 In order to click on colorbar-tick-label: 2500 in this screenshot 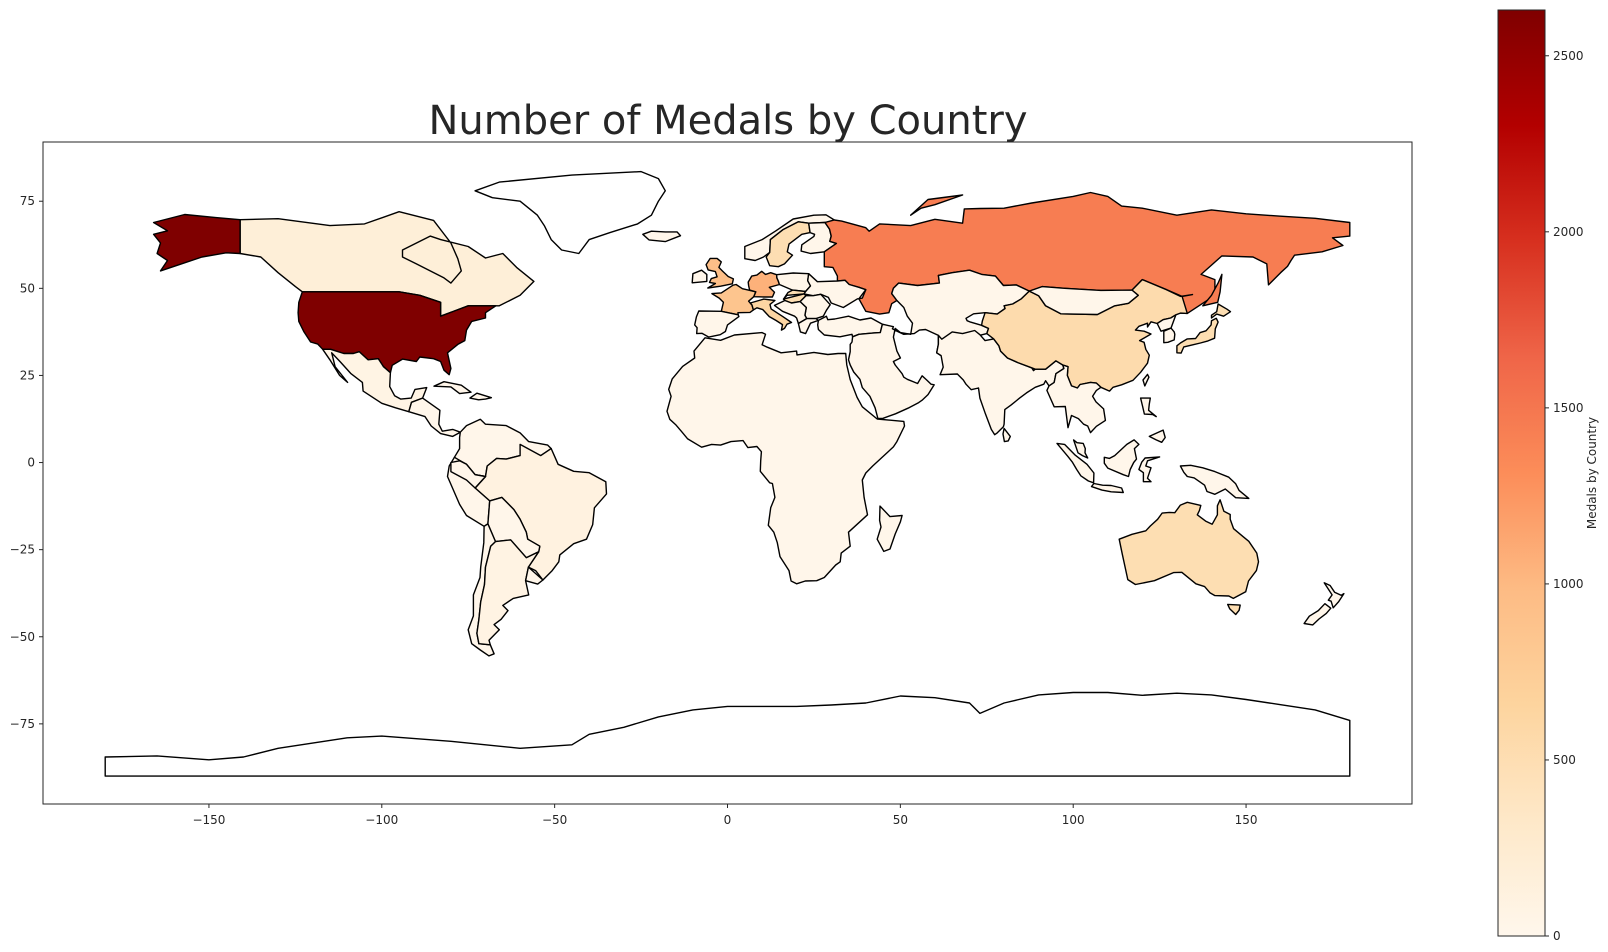, I will do `click(1568, 56)`.